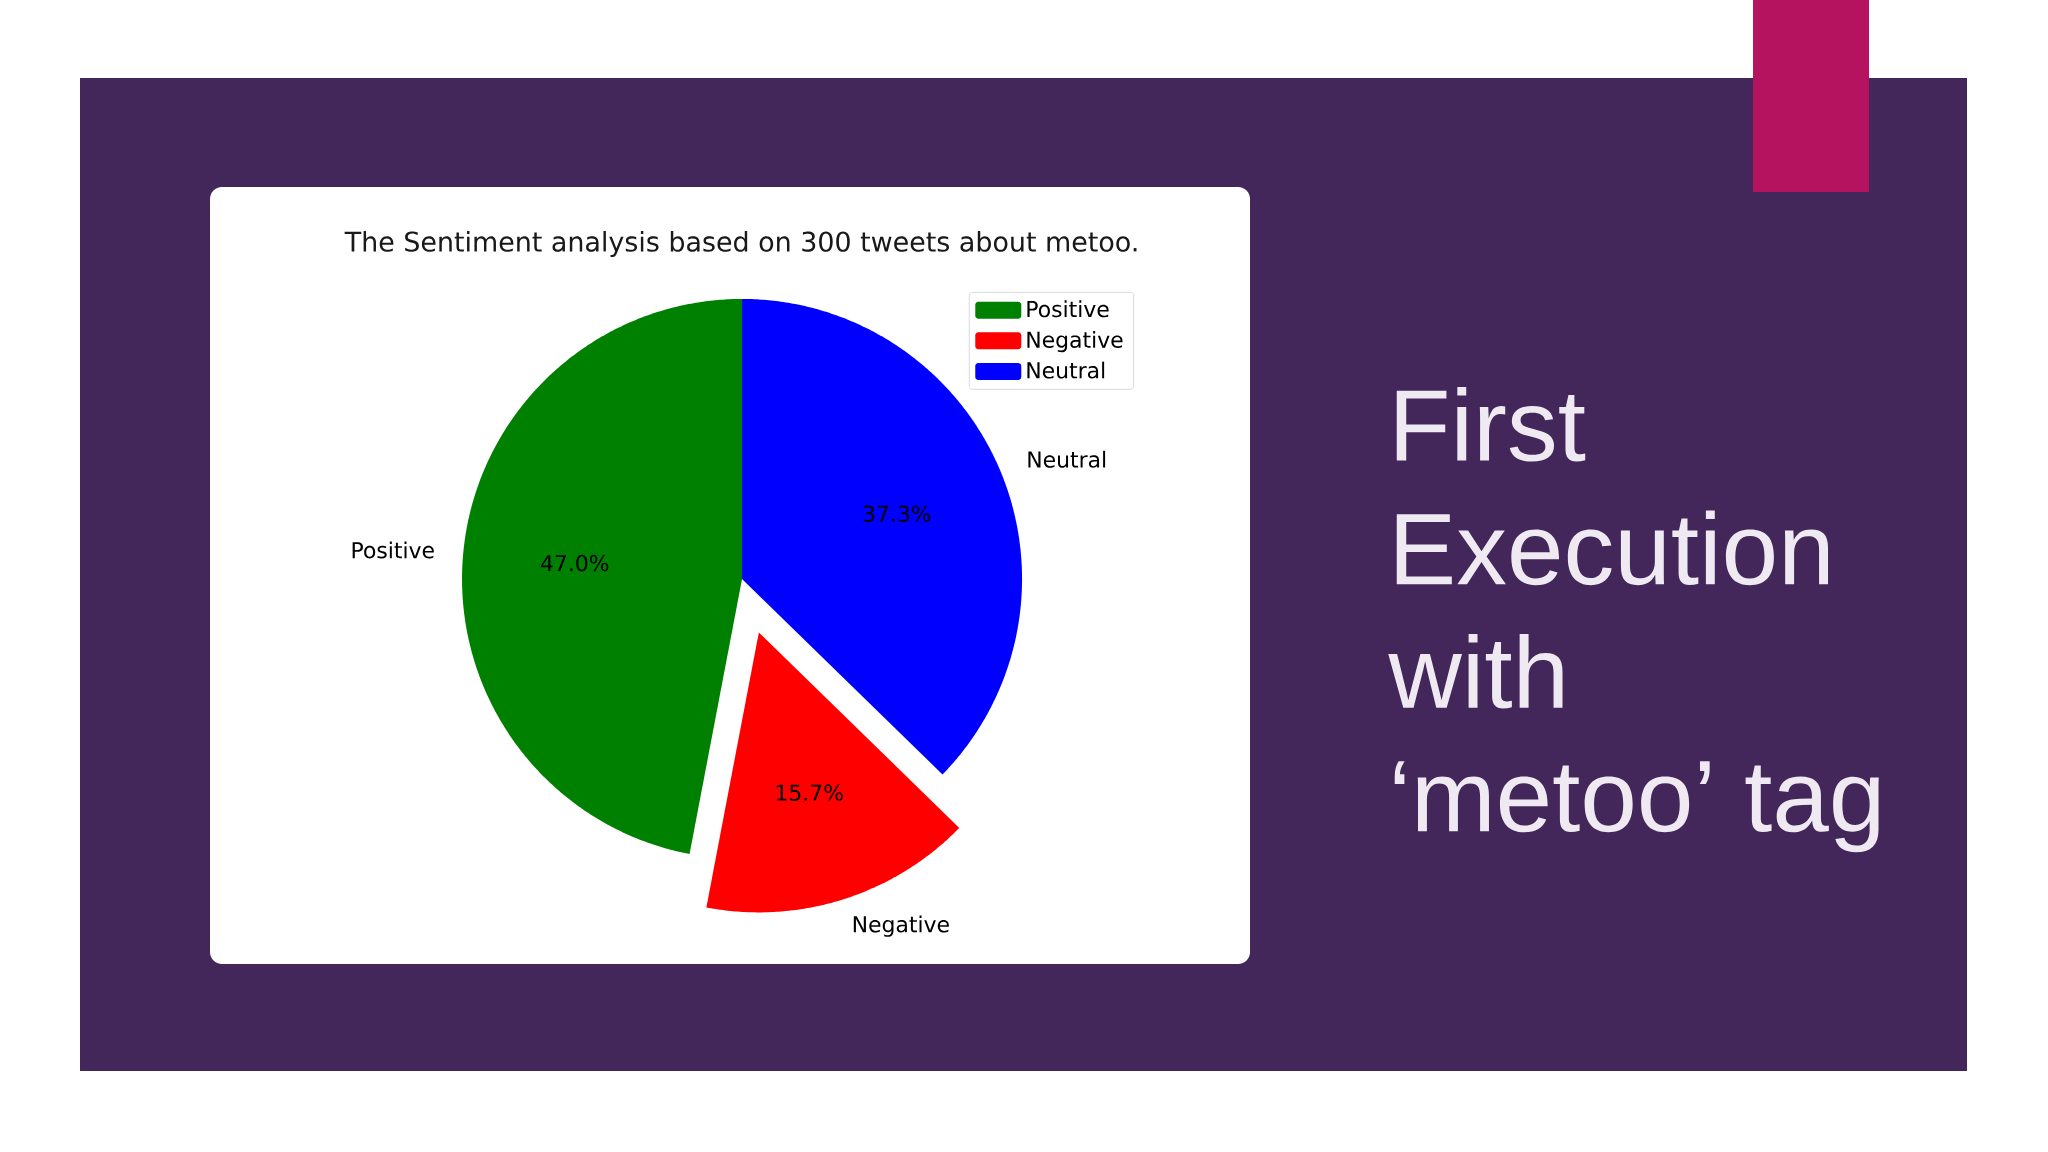 This screenshot has width=2048, height=1152. Describe the element at coordinates (393, 550) in the screenshot. I see `slice-label: Positive` at that location.